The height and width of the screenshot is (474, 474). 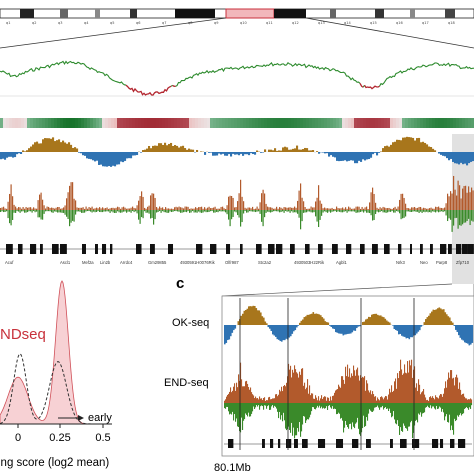 What do you see at coordinates (300, 81) in the screenshot?
I see `replication-curve-late` at bounding box center [300, 81].